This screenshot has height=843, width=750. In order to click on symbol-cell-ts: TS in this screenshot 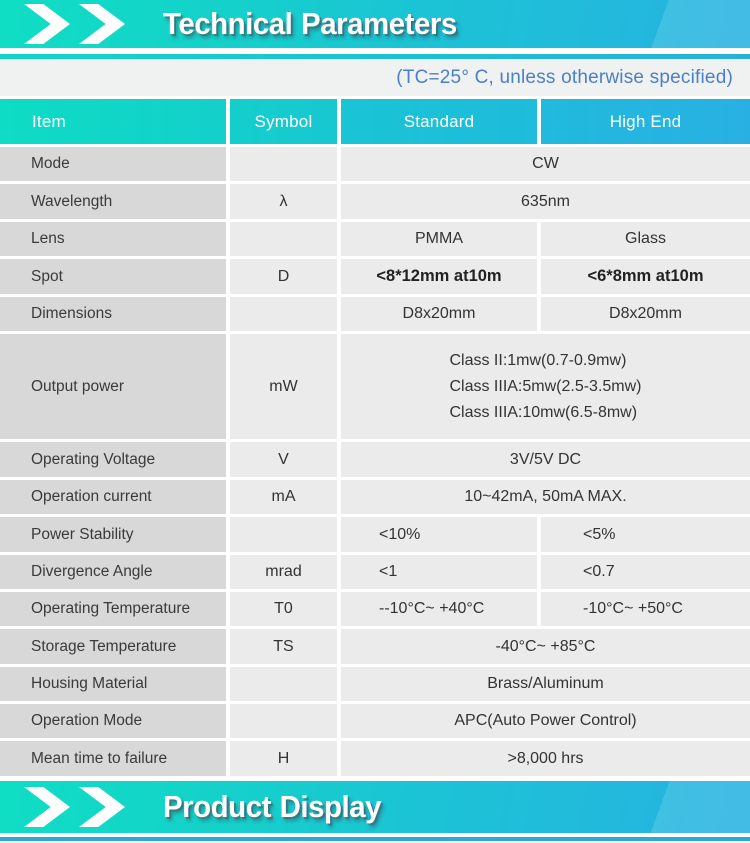, I will do `click(283, 646)`.